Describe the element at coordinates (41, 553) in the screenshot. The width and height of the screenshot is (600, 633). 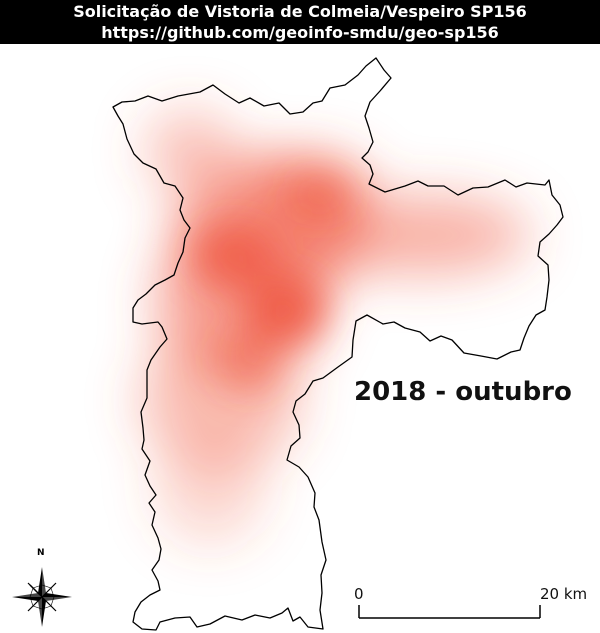
I see `north-label: N` at that location.